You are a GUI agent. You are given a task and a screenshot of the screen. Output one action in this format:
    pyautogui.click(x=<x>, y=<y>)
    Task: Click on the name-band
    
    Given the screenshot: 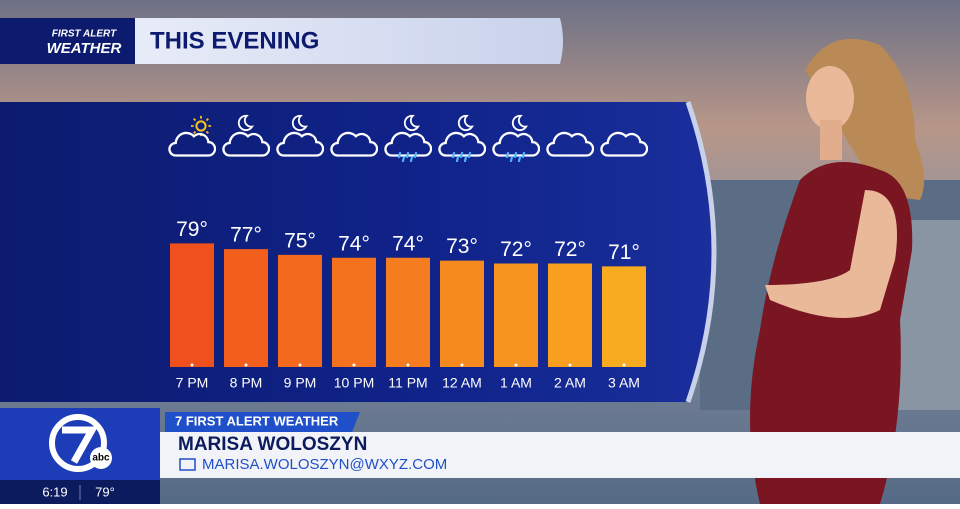 What is the action you would take?
    pyautogui.click(x=560, y=455)
    